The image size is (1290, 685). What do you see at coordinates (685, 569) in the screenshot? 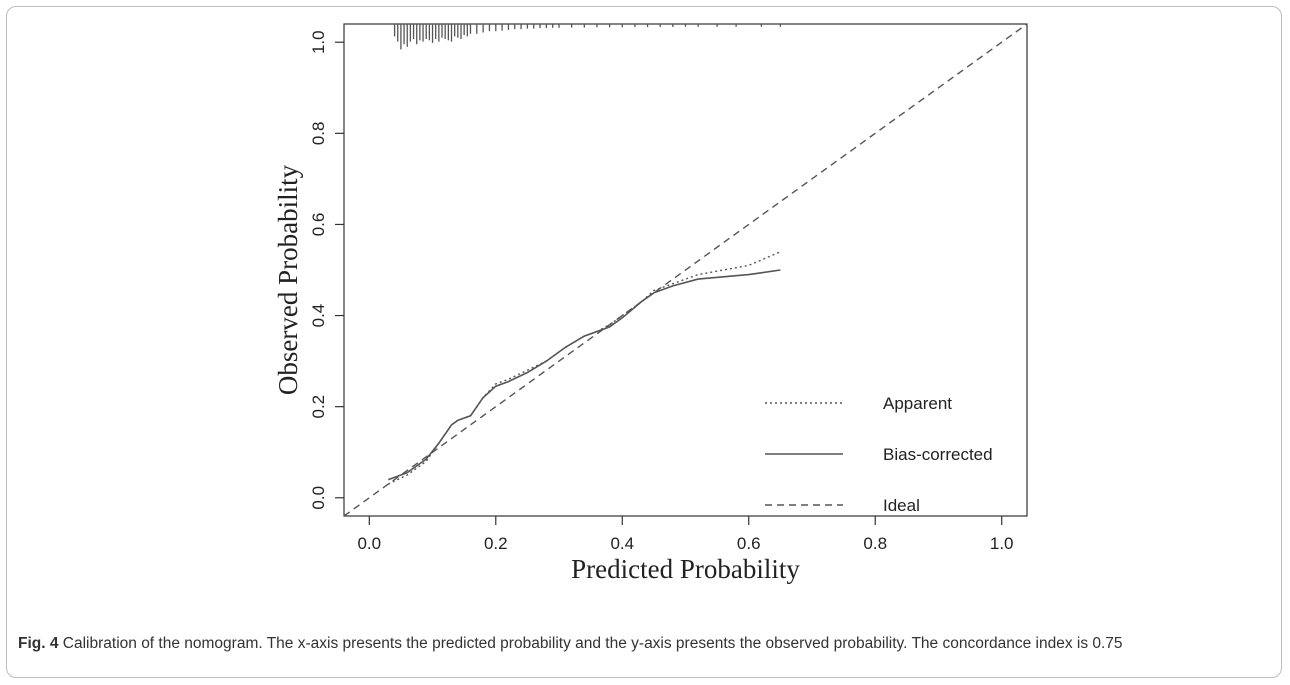
I see `x-axis-title: Predicted Probability` at bounding box center [685, 569].